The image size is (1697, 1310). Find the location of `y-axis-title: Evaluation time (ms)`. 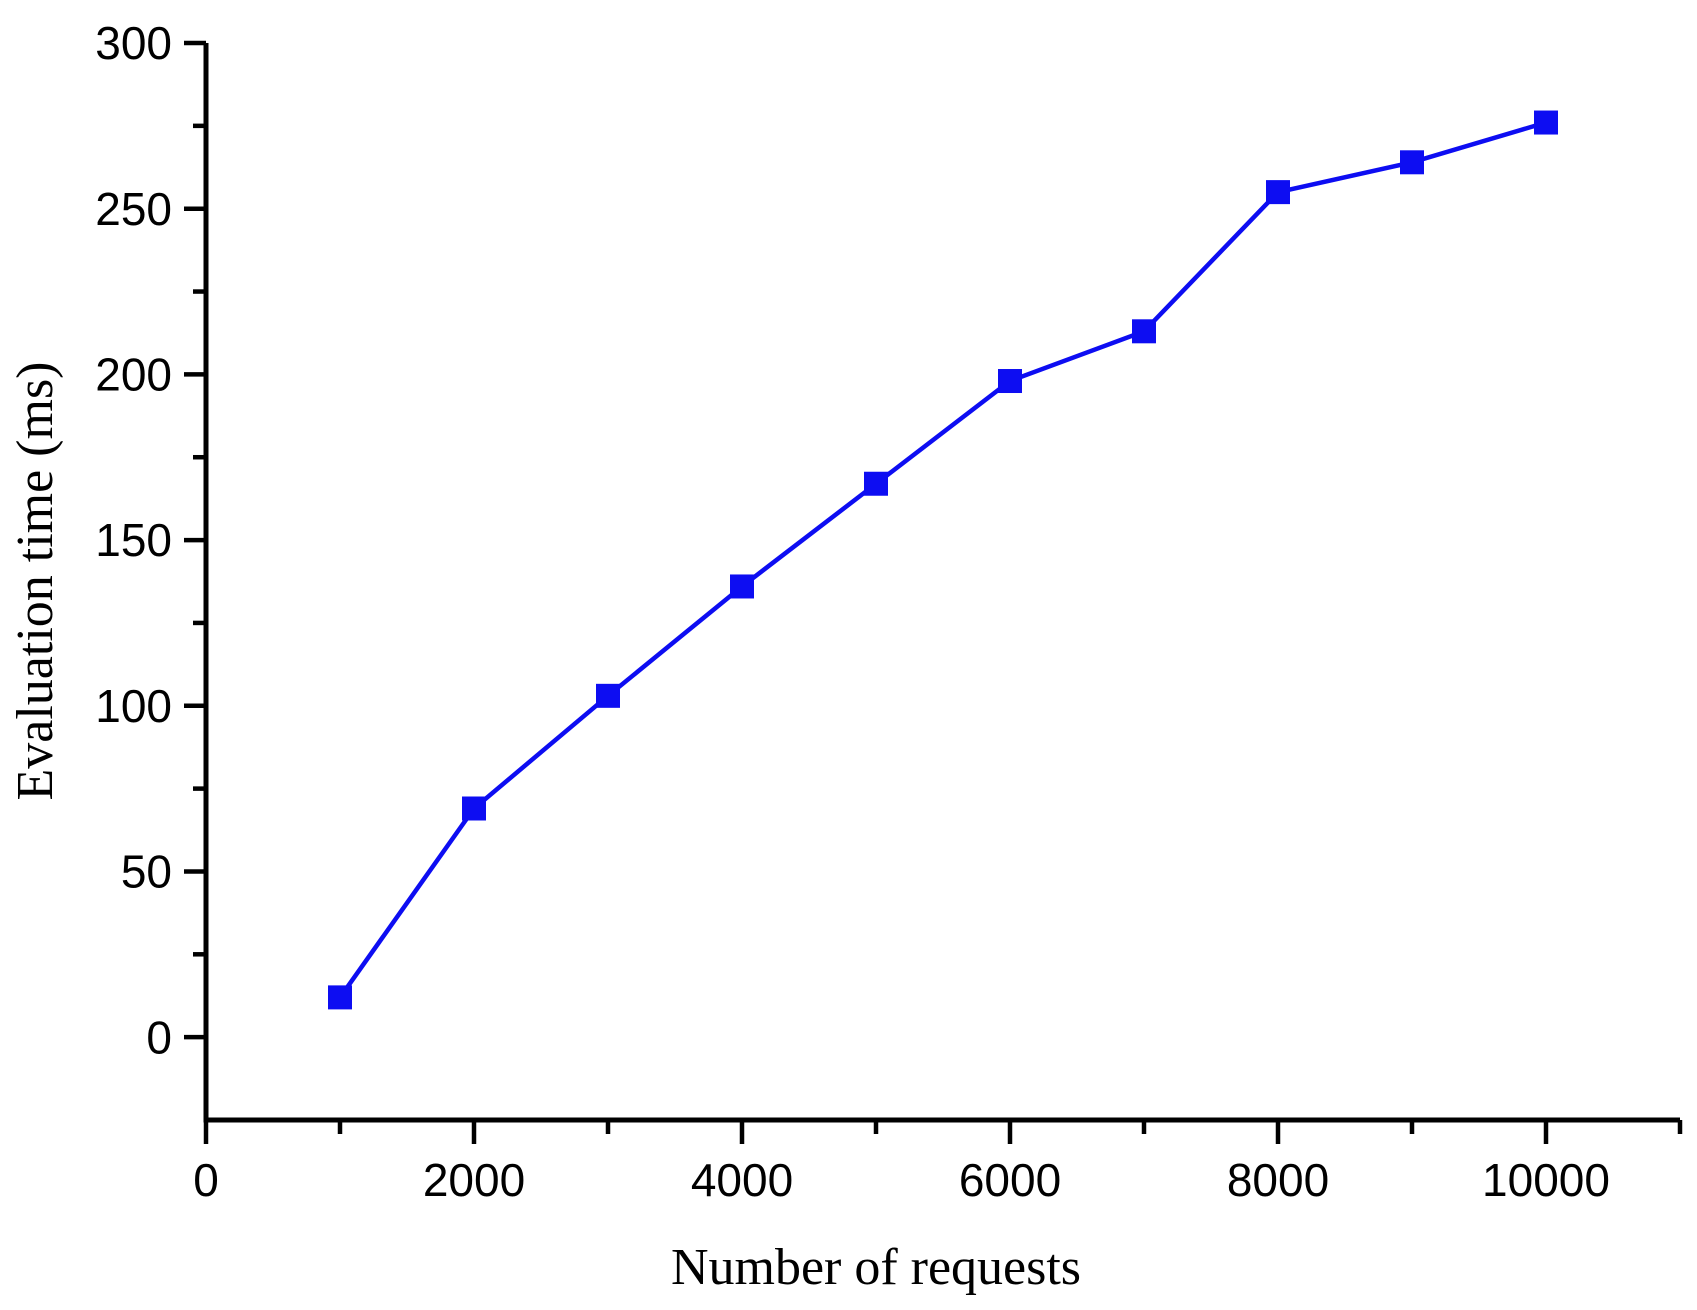

y-axis-title: Evaluation time (ms) is located at coordinates (35, 580).